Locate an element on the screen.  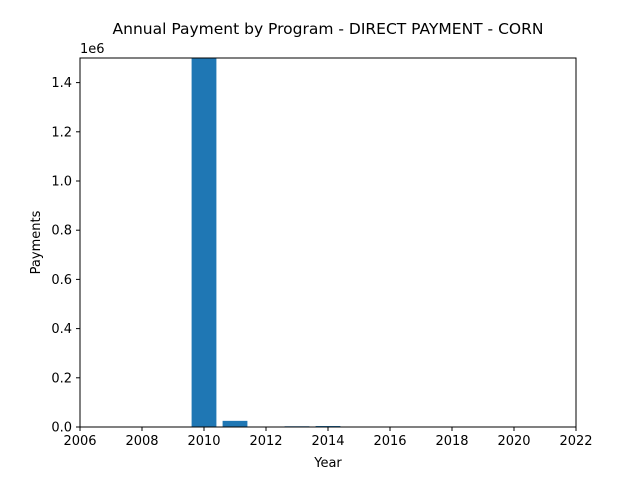
x-tick-label: 2006 is located at coordinates (79, 441).